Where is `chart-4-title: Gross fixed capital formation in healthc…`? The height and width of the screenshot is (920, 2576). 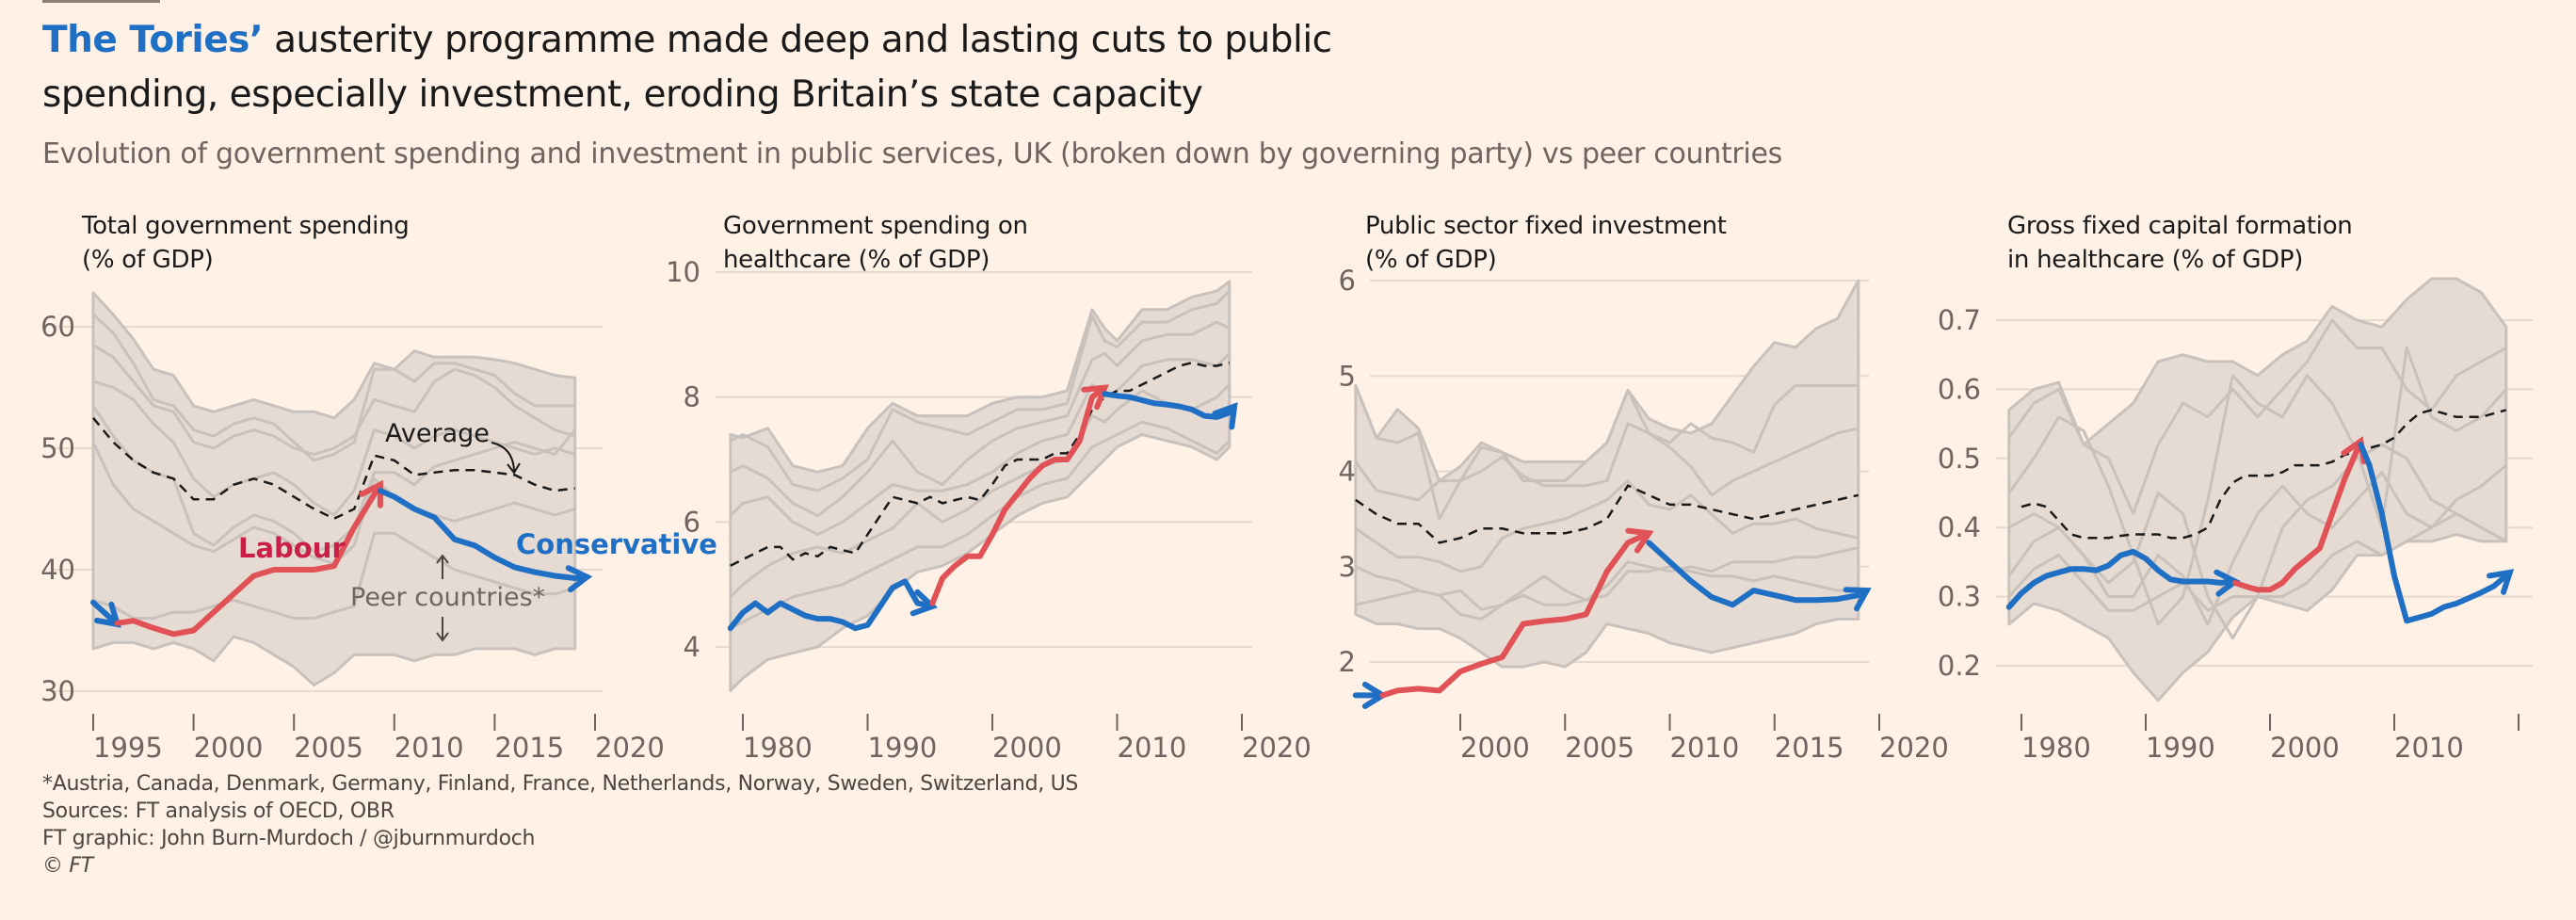
chart-4-title: Gross fixed capital formation in healthc… is located at coordinates (2180, 243).